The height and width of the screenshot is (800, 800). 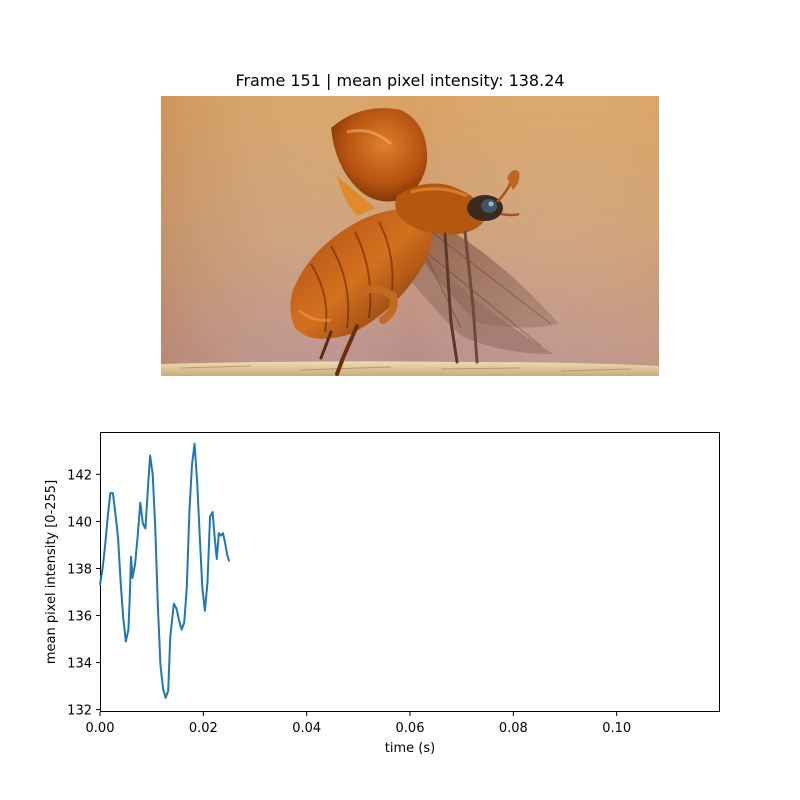 What do you see at coordinates (203, 728) in the screenshot?
I see `x-tick-label: 0.02` at bounding box center [203, 728].